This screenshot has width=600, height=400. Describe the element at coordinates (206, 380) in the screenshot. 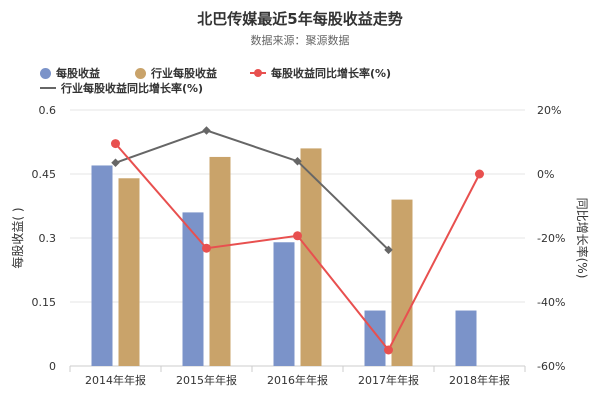

I see `x-tick-label: 2015年年报` at that location.